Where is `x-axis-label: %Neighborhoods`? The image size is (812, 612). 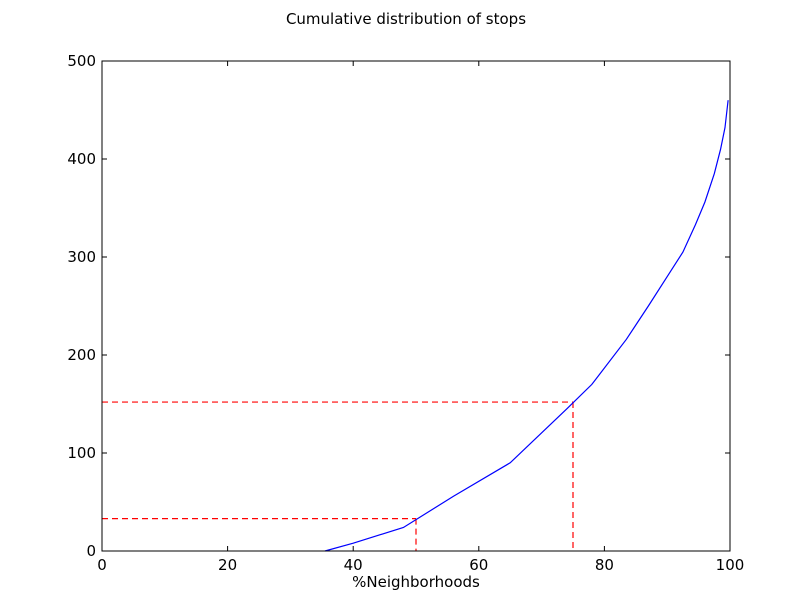
x-axis-label: %Neighborhoods is located at coordinates (416, 582).